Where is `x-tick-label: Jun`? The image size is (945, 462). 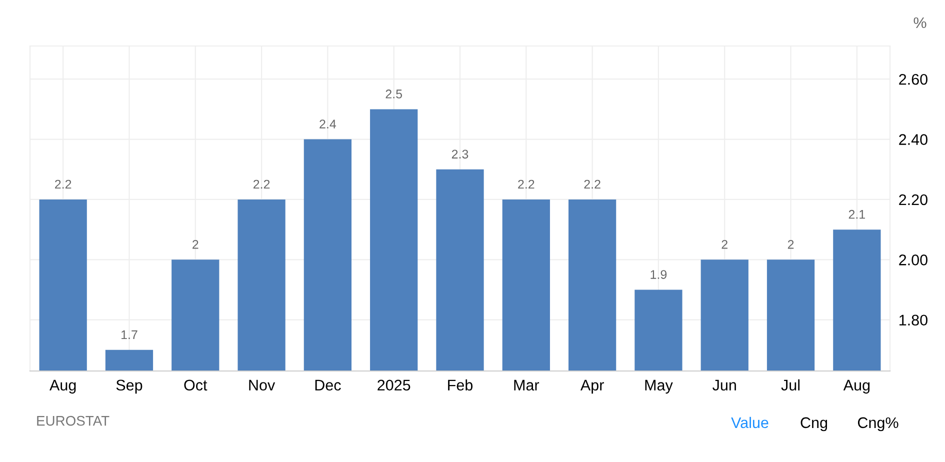
x-tick-label: Jun is located at coordinates (724, 385).